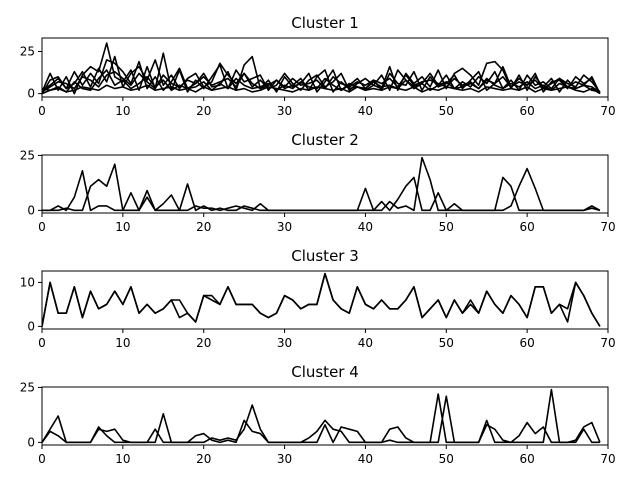 This screenshot has height=480, width=640. What do you see at coordinates (325, 140) in the screenshot?
I see `chart-title: Cluster 2` at bounding box center [325, 140].